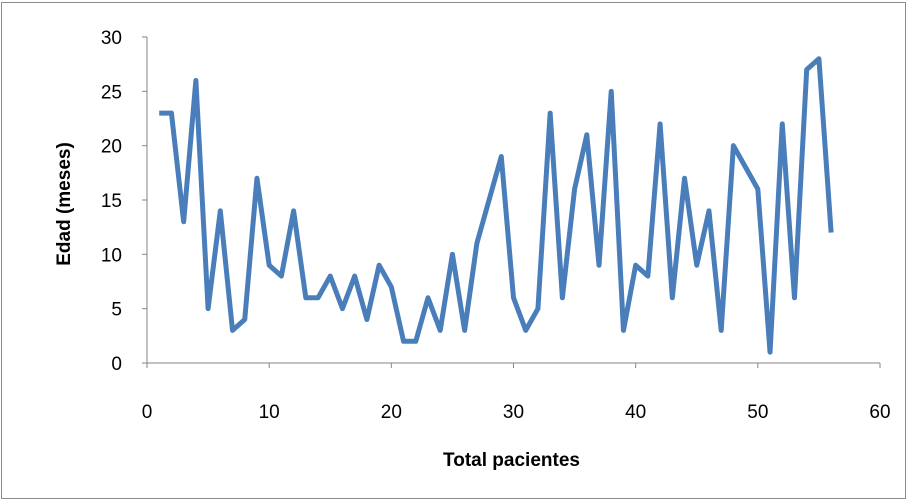 Image resolution: width=909 pixels, height=502 pixels. I want to click on x-axis-ticks: 0 10 20 30 40 50 60, so click(516, 393).